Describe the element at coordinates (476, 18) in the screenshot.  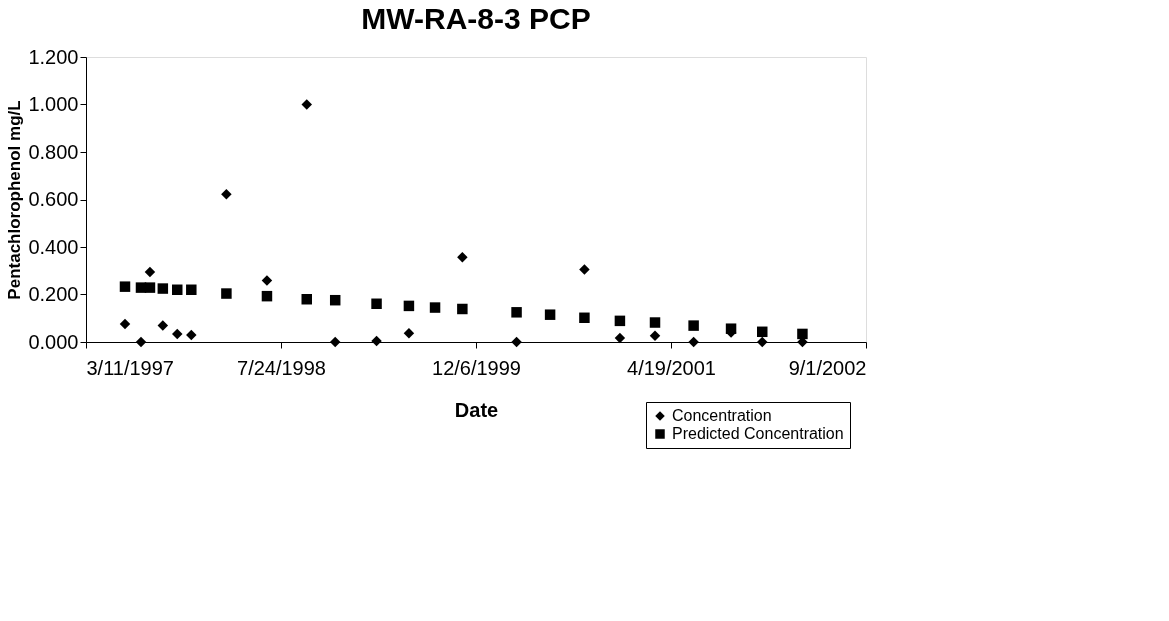
I see `chart-title: MW-RA-8-3 PCP` at that location.